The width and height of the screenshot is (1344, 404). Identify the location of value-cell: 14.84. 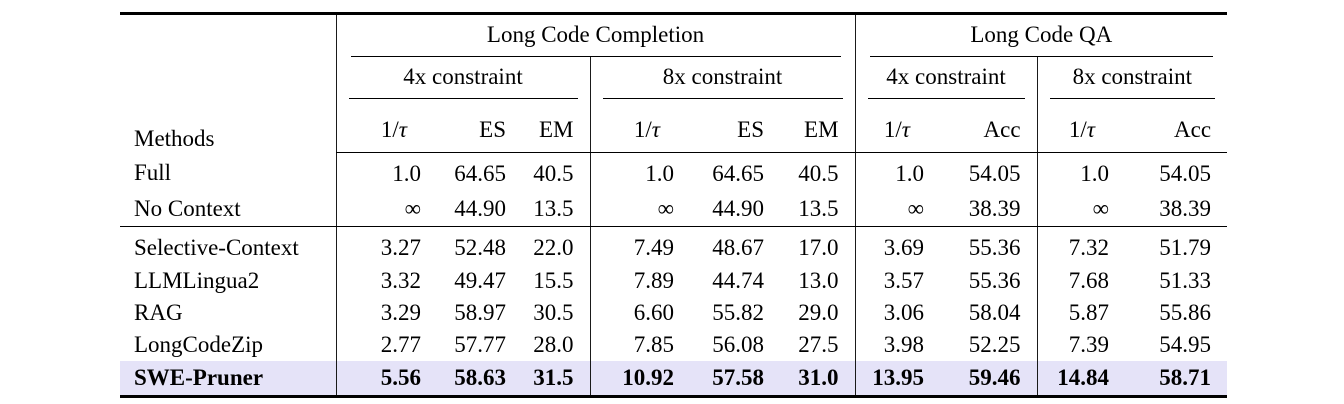
(1081, 379).